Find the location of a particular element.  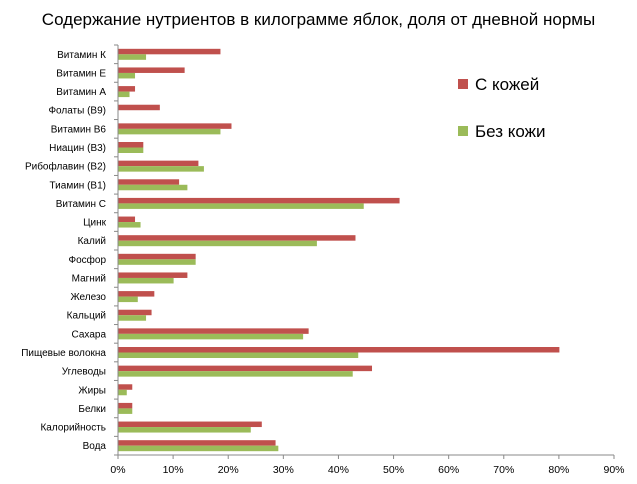

category-label: Тиамин (B1) is located at coordinates (78, 185).